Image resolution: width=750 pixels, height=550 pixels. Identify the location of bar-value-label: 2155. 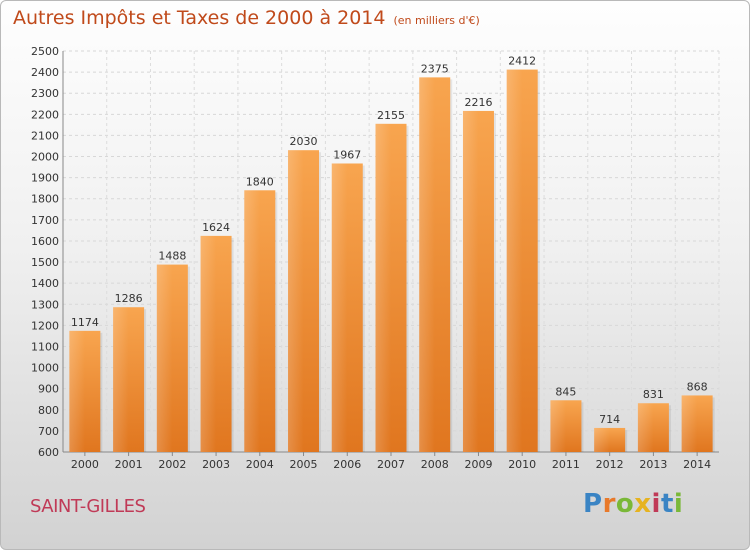
(391, 115).